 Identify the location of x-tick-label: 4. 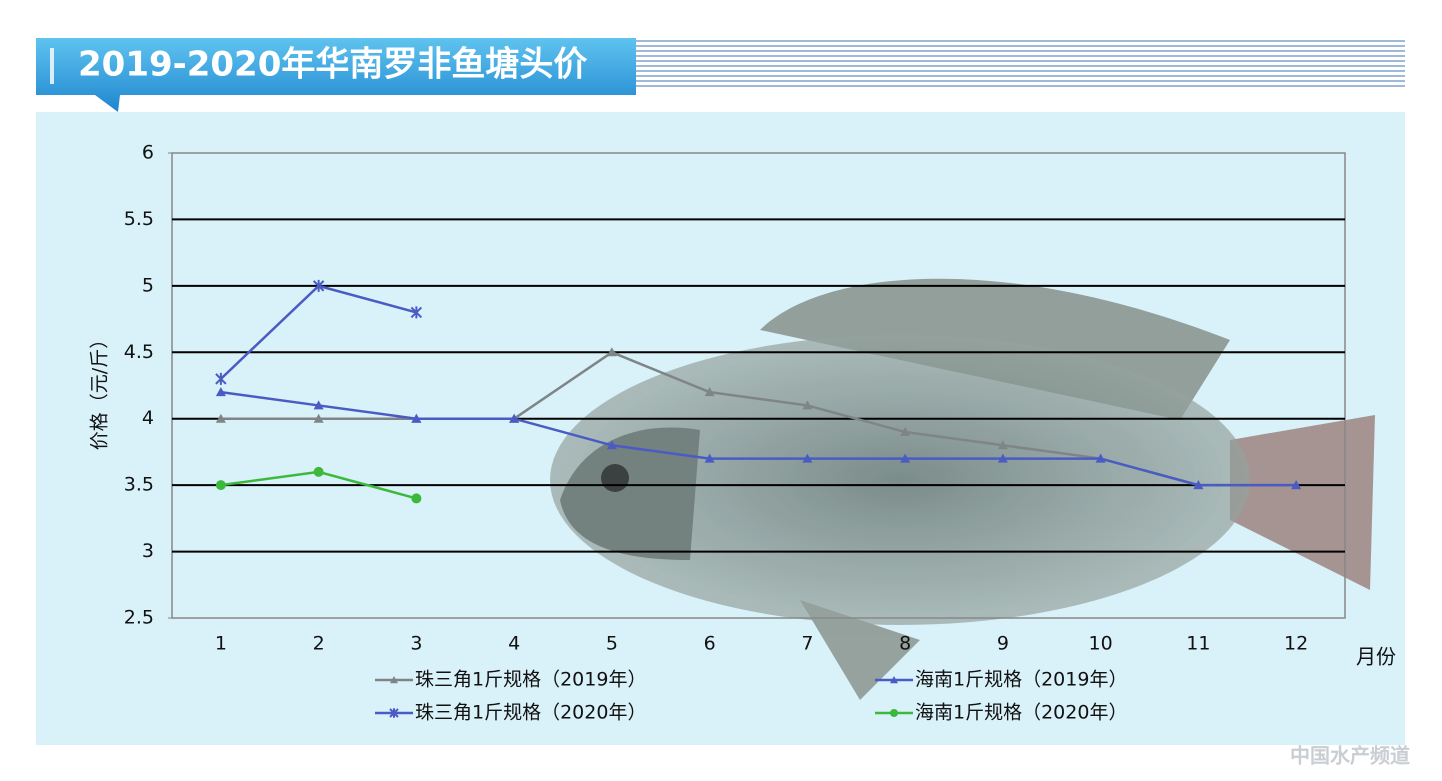
(514, 644).